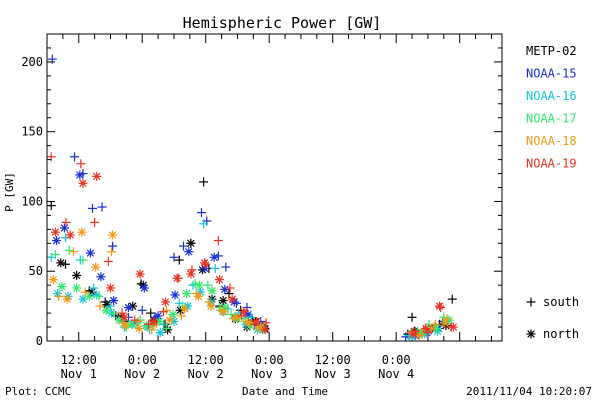  Describe the element at coordinates (79, 374) in the screenshot. I see `x-tick-date: Nov 1` at that location.